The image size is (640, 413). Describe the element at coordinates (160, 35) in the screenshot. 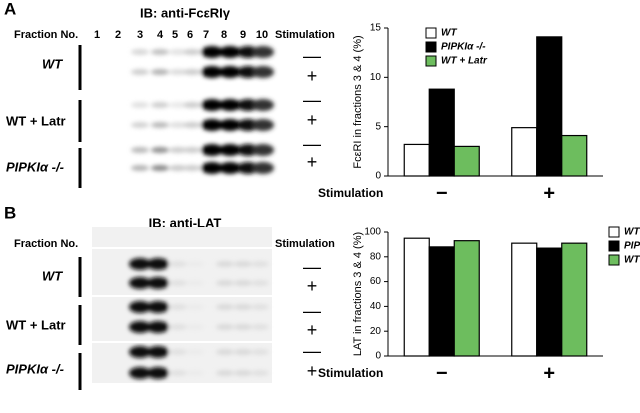

I see `fraction-number: 4` at that location.